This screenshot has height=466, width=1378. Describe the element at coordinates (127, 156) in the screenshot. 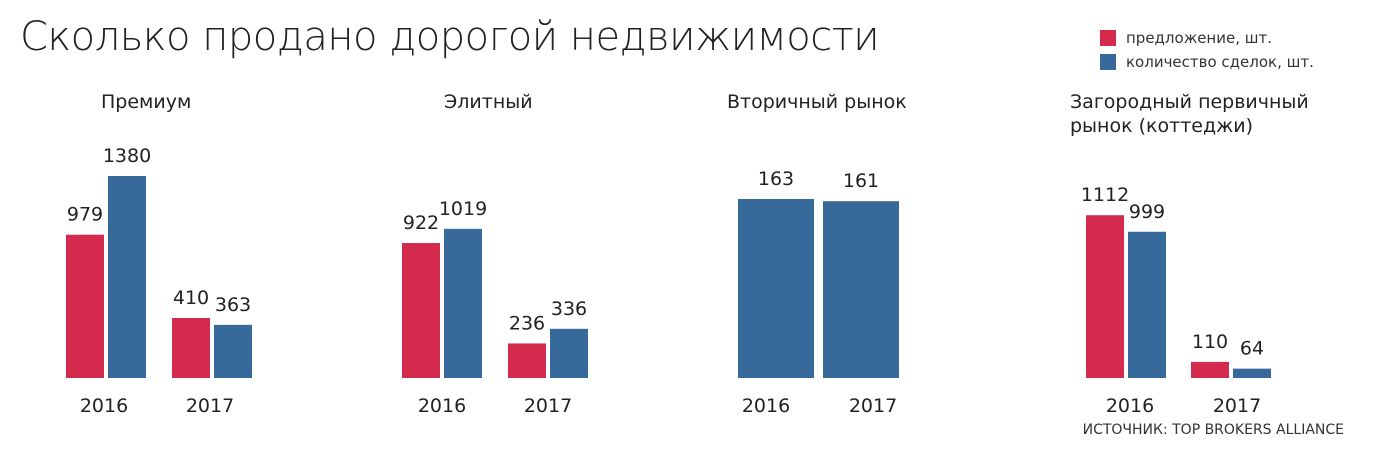

I see `value-label-0-2016-1: 1380` at that location.